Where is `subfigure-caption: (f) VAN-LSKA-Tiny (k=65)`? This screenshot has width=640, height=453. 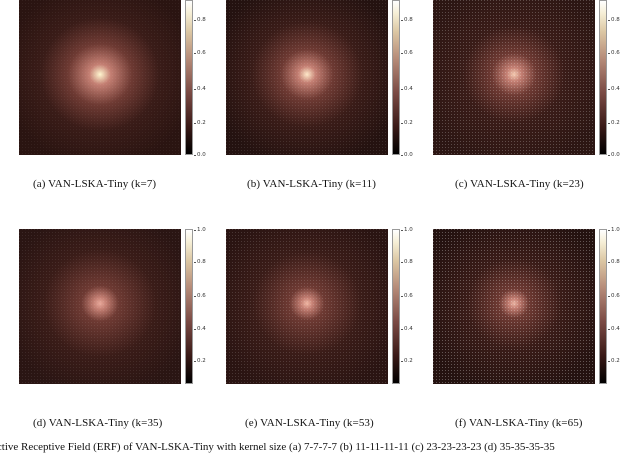 subfigure-caption: (f) VAN-LSKA-Tiny (k=65) is located at coordinates (519, 423).